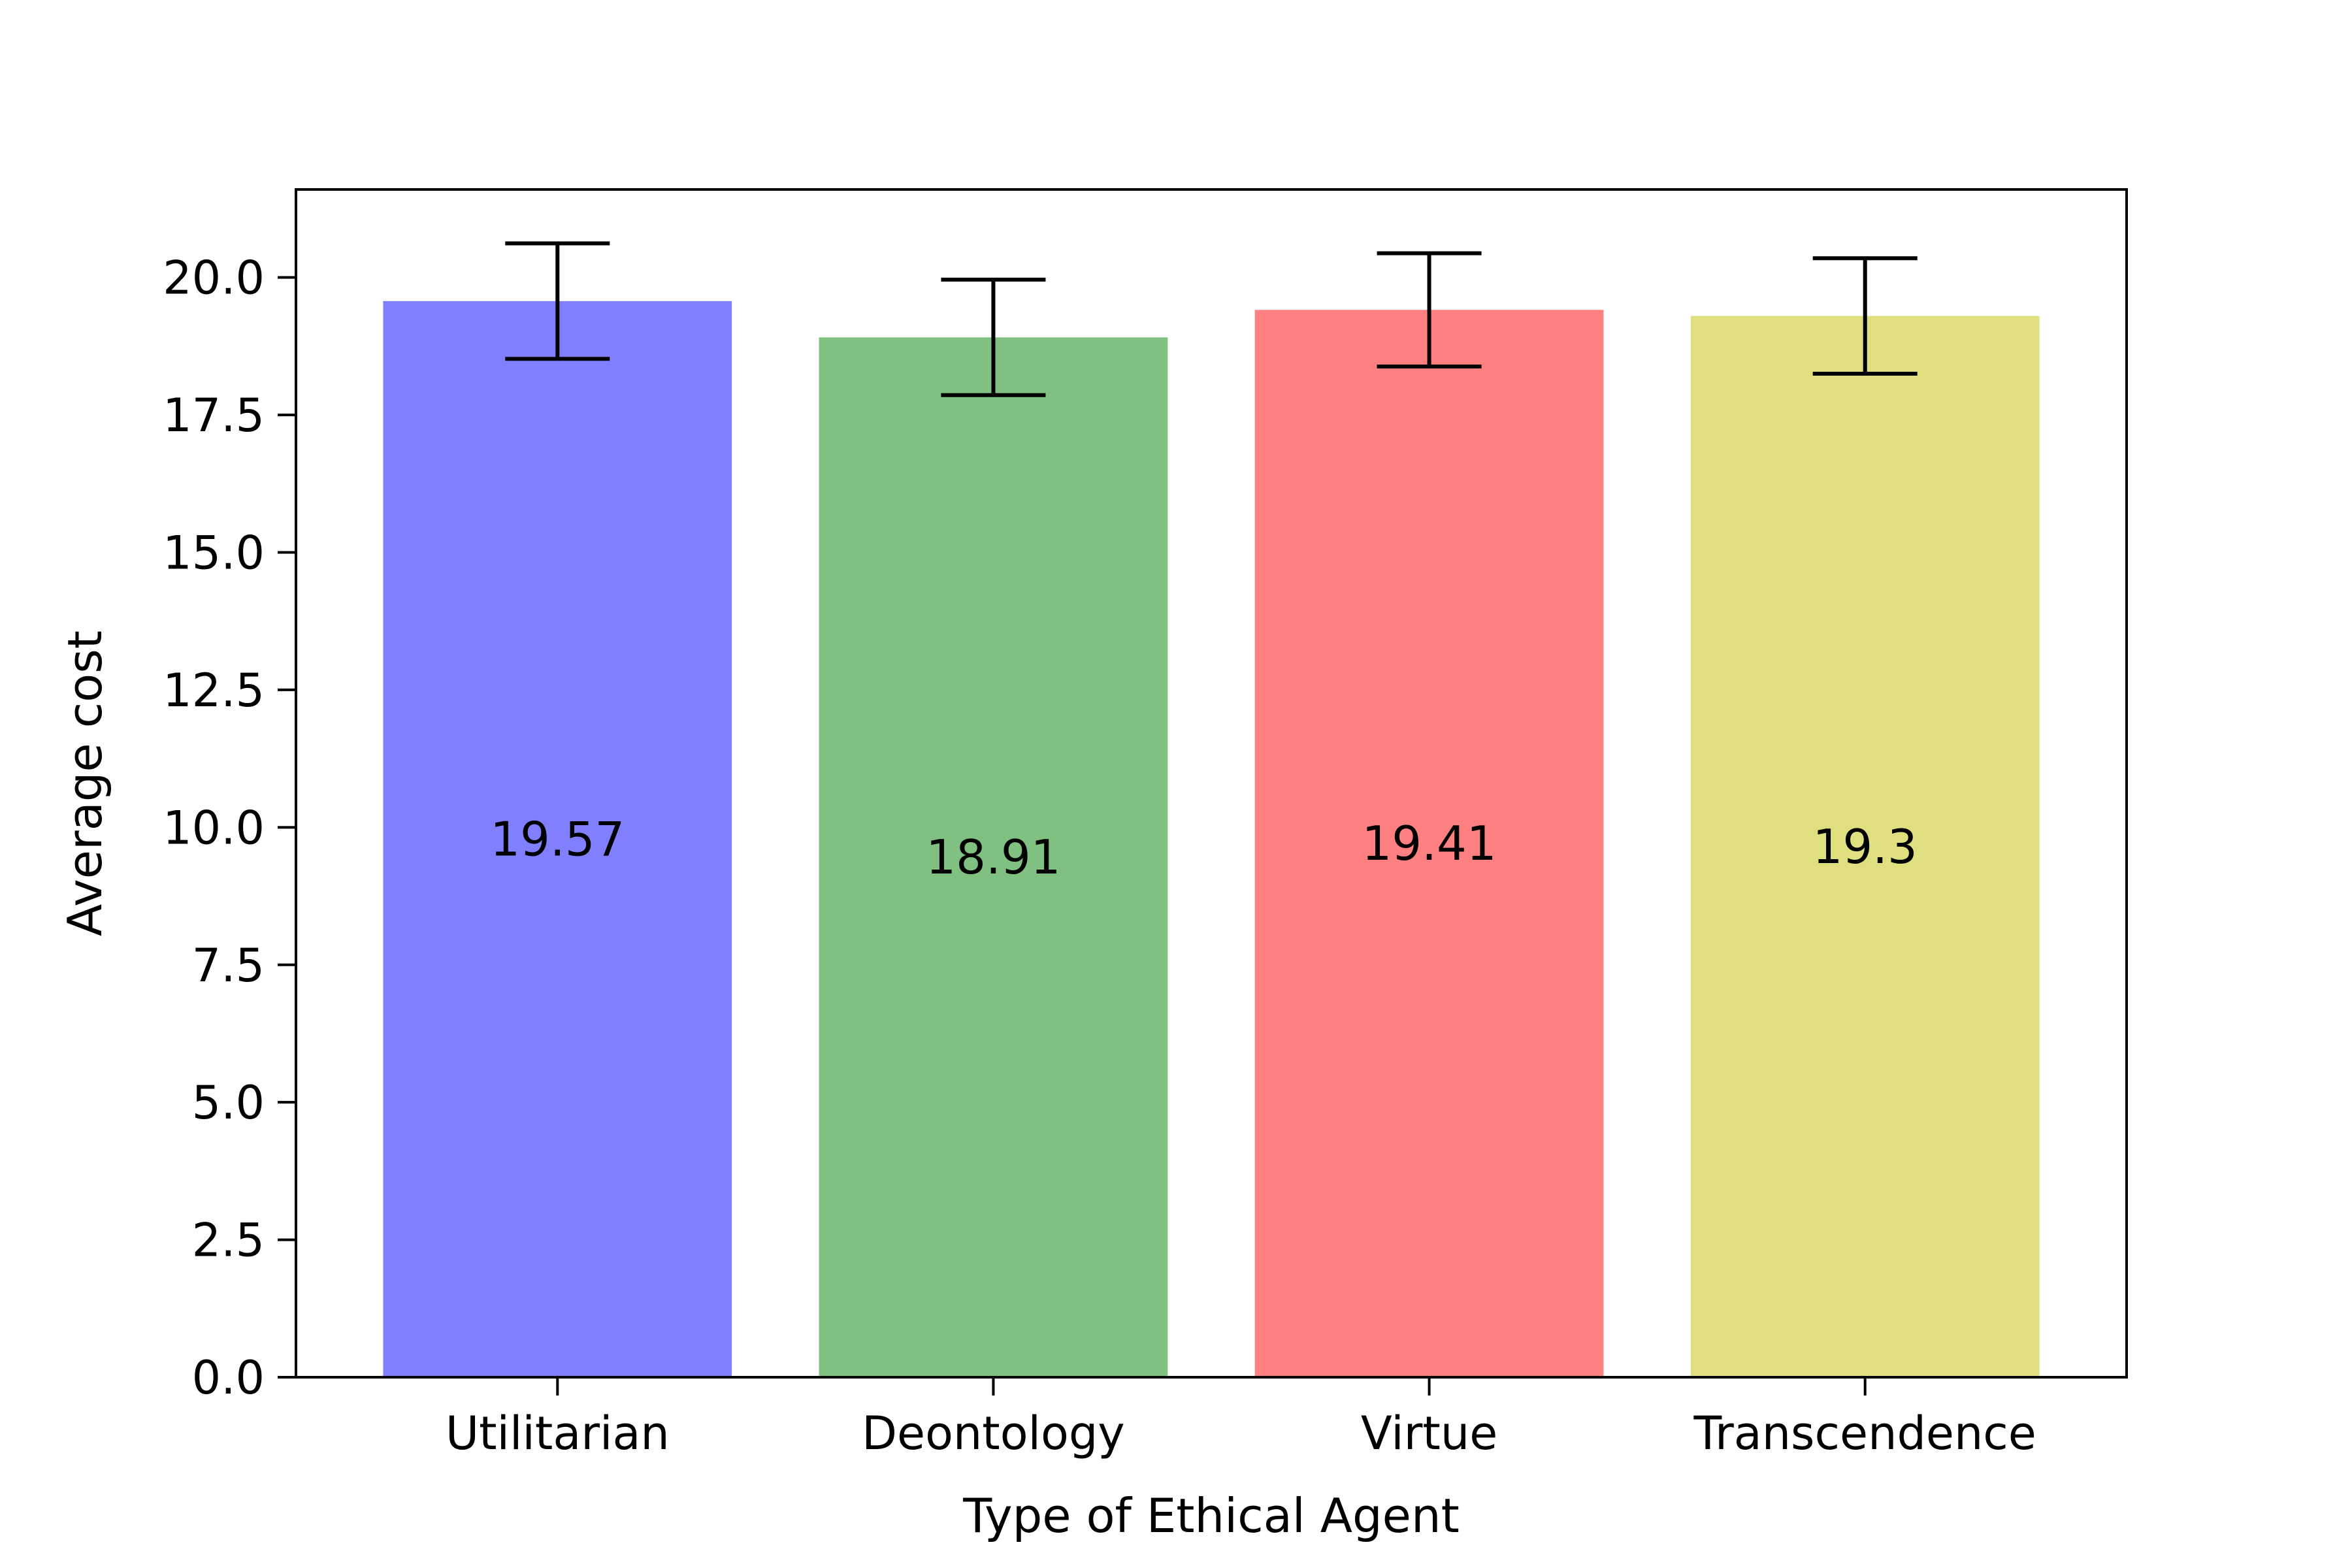 The width and height of the screenshot is (2352, 1568). I want to click on x-tick-label: Virtue, so click(1429, 1433).